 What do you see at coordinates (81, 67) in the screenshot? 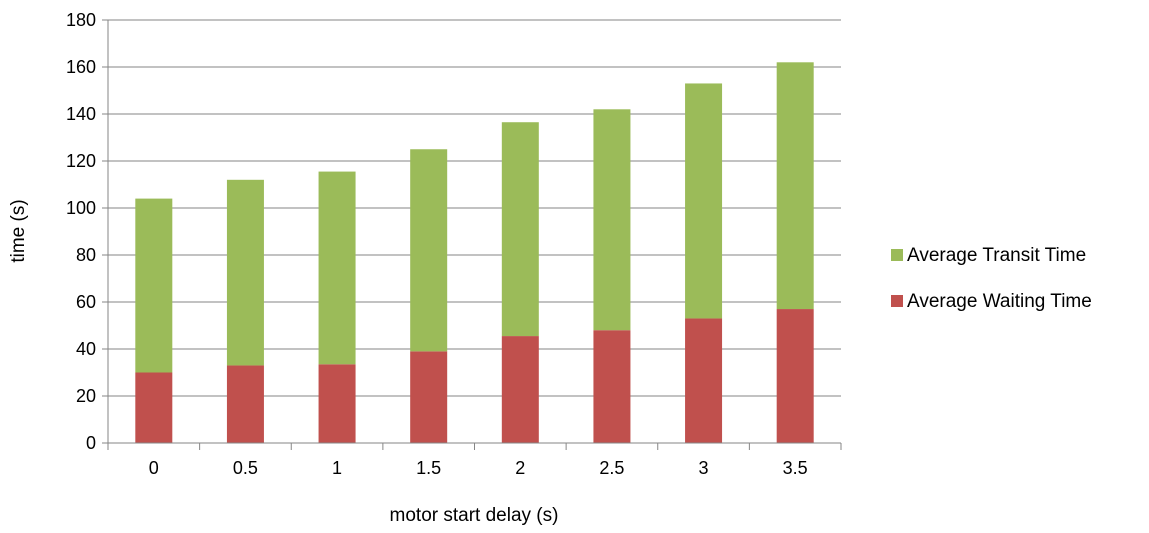
I see `y-tick-label: 160` at bounding box center [81, 67].